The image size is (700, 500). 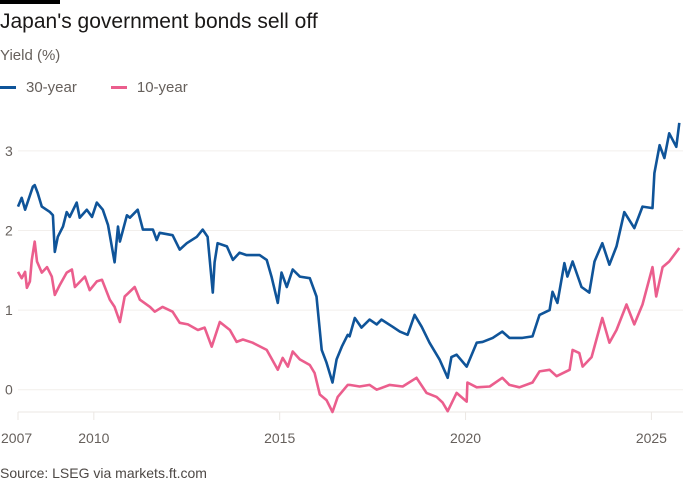 What do you see at coordinates (94, 87) in the screenshot?
I see `legend: 30-year 10-year` at bounding box center [94, 87].